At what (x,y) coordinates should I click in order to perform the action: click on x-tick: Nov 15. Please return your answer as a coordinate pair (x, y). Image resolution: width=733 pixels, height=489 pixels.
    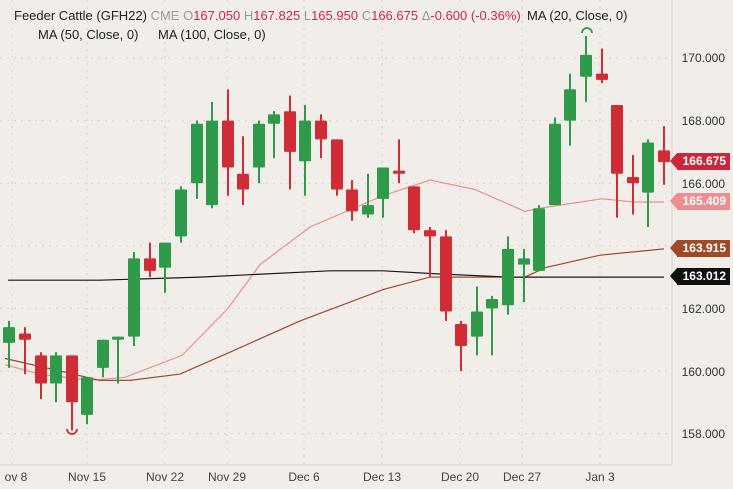
    Looking at the image, I should click on (87, 477).